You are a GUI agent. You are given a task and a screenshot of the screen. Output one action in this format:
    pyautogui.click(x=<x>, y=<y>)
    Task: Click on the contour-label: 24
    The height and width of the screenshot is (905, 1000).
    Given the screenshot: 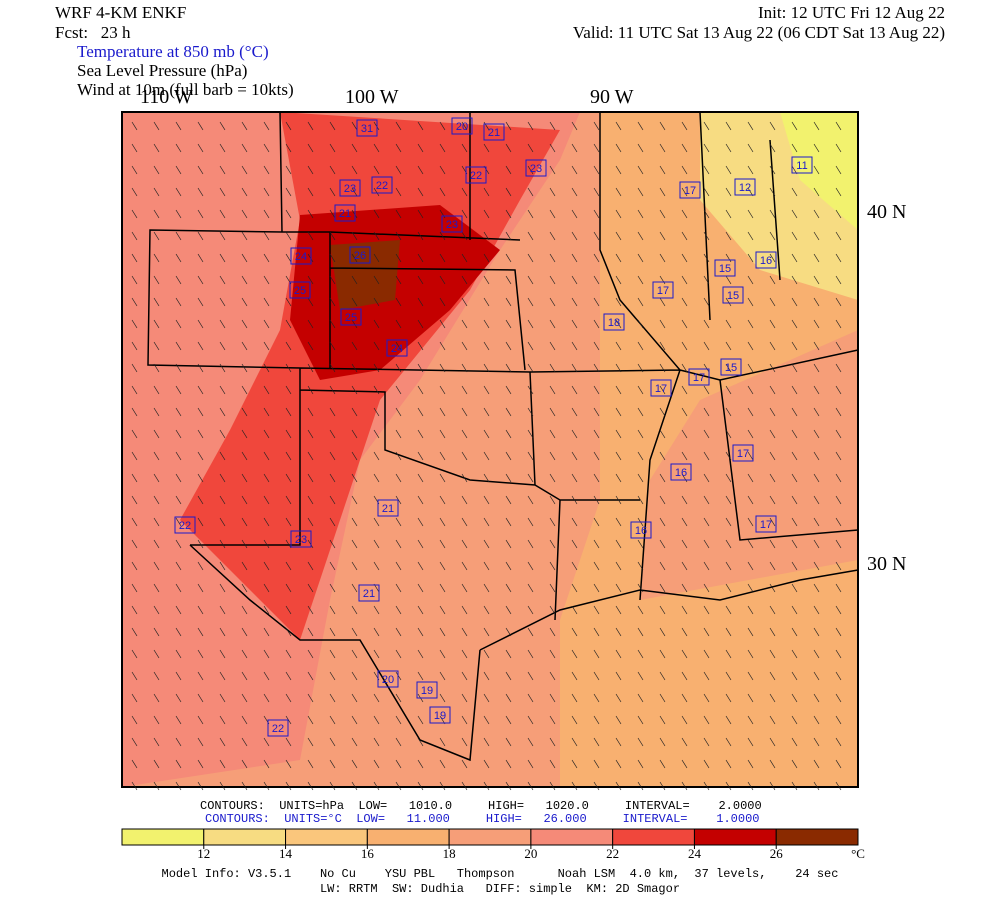 What is the action you would take?
    pyautogui.click(x=397, y=349)
    